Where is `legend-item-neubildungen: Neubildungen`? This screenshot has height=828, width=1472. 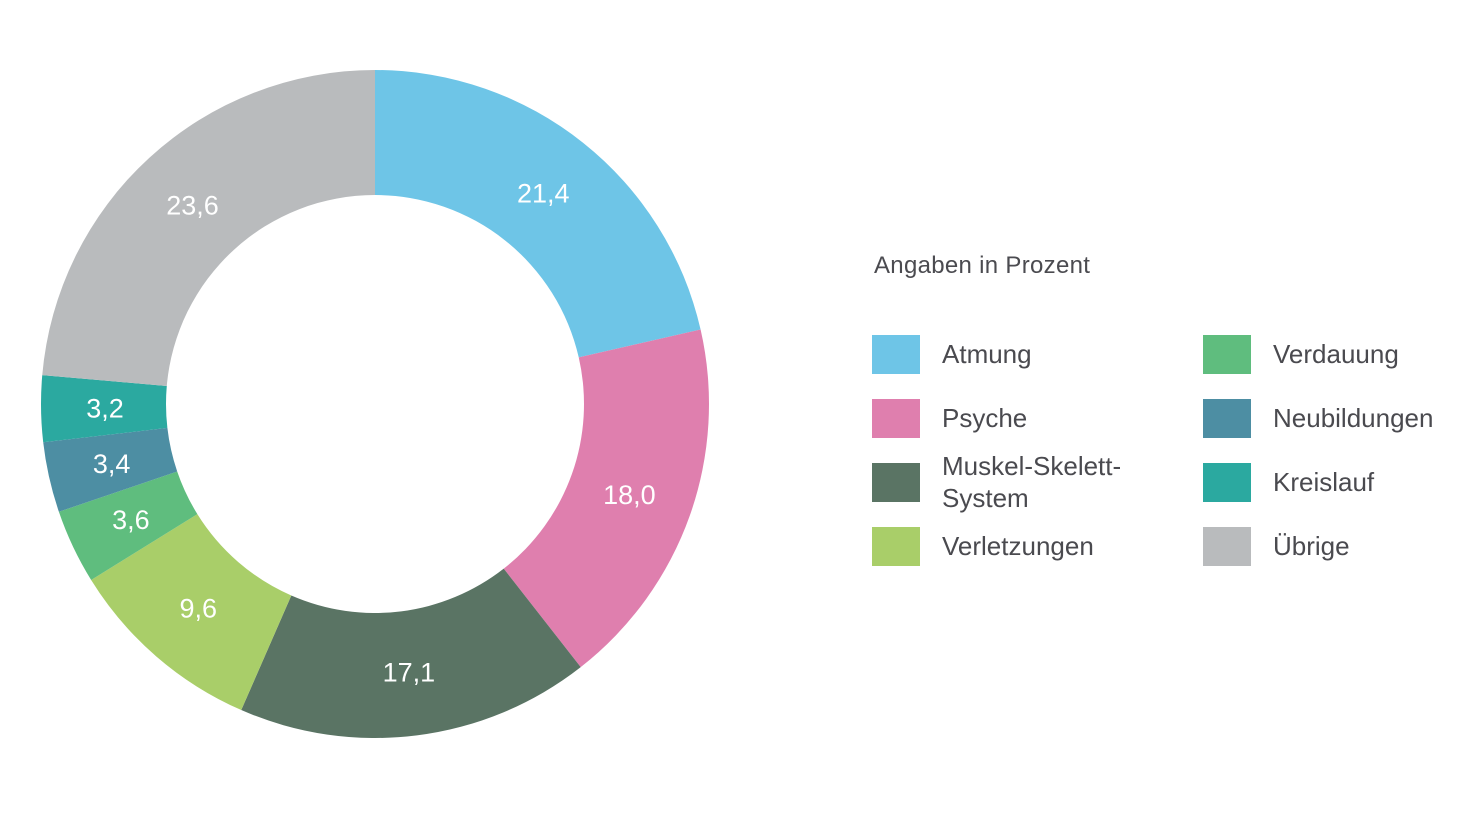
legend-item-neubildungen: Neubildungen is located at coordinates (1318, 418).